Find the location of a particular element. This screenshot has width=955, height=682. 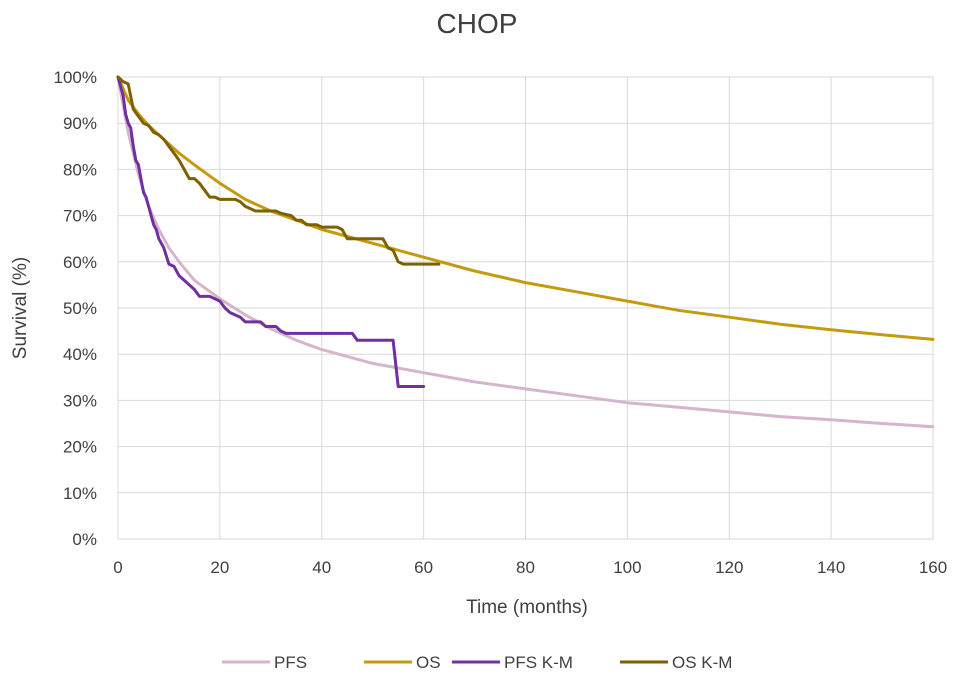

x-tick-label: 80 is located at coordinates (525, 567).